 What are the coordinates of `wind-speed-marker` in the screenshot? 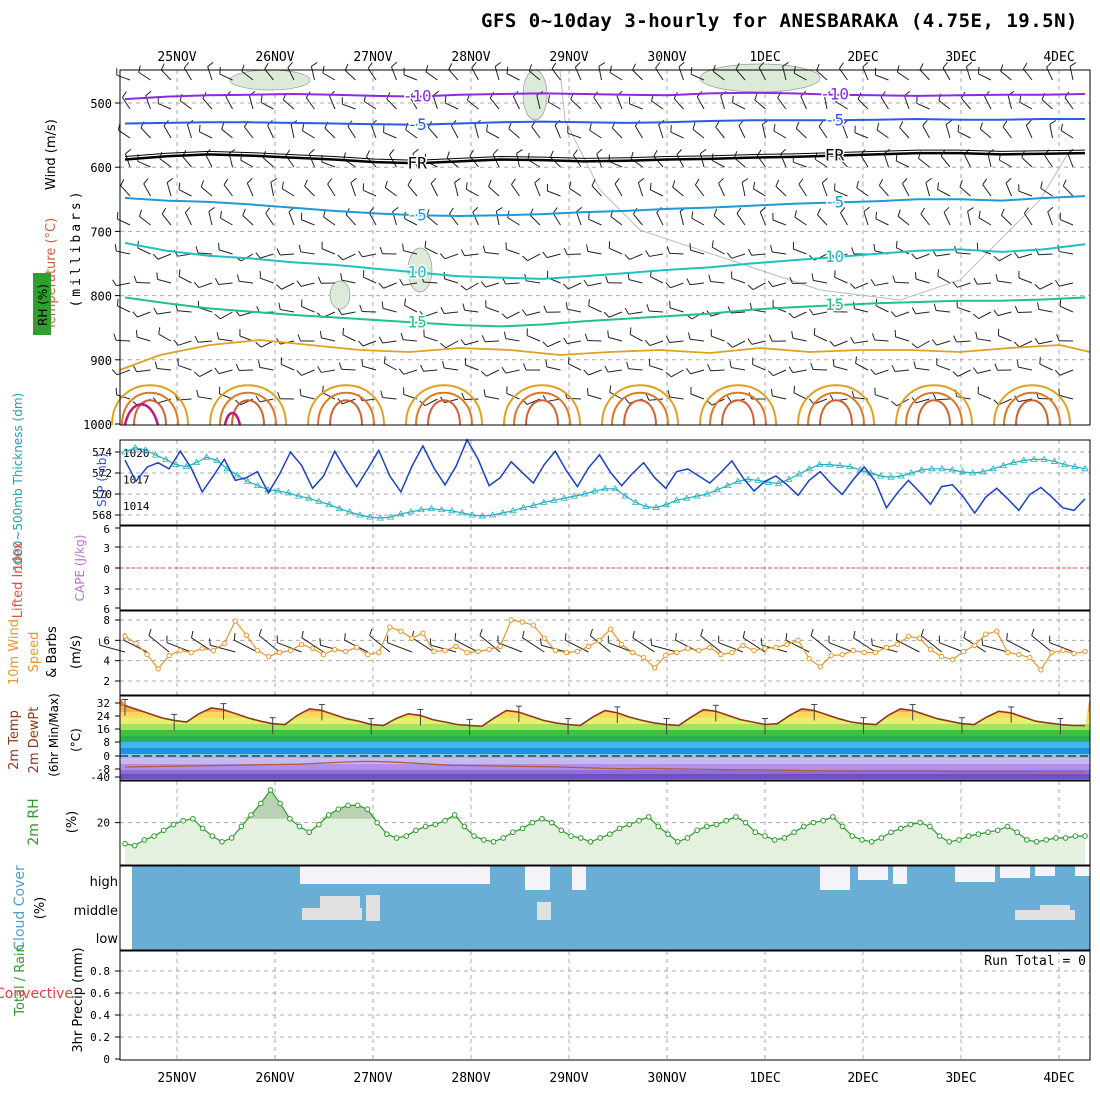 It's located at (434, 651).